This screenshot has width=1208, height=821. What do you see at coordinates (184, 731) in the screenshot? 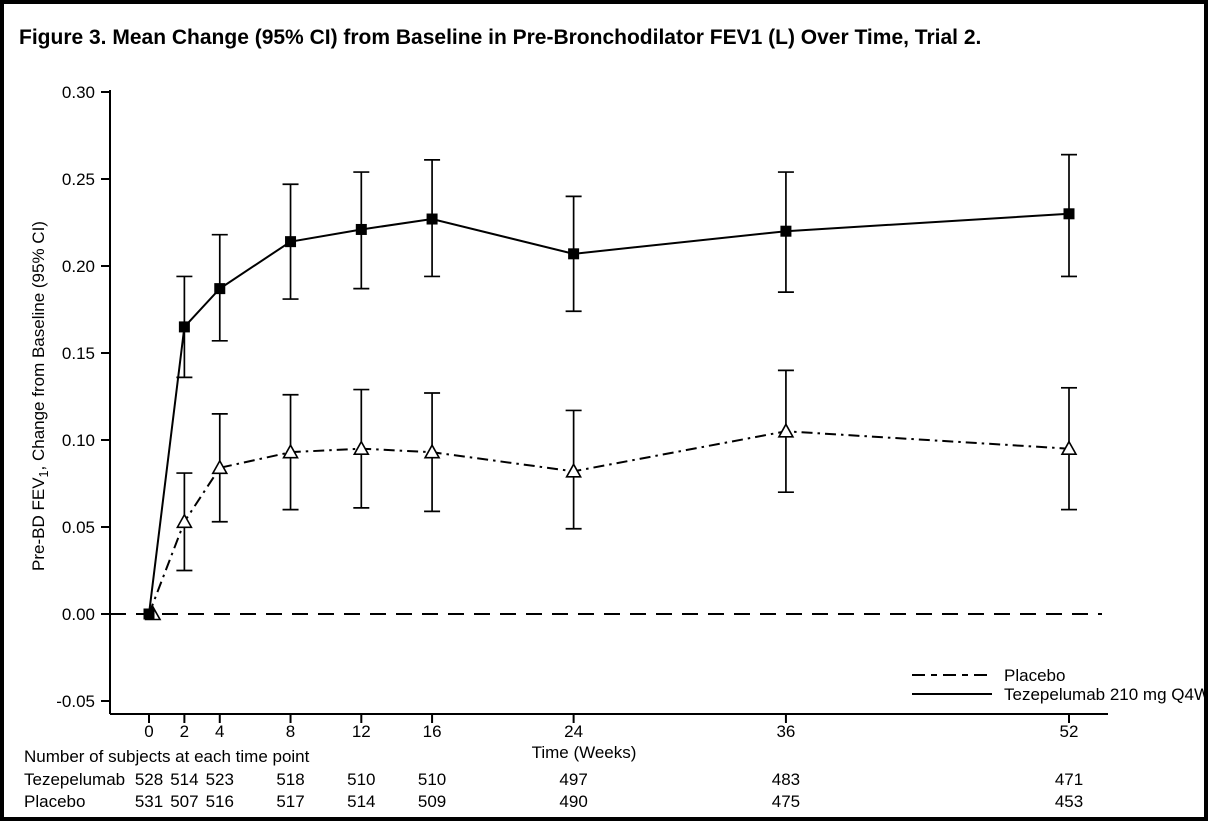
I see `x-tick-label: 2` at bounding box center [184, 731].